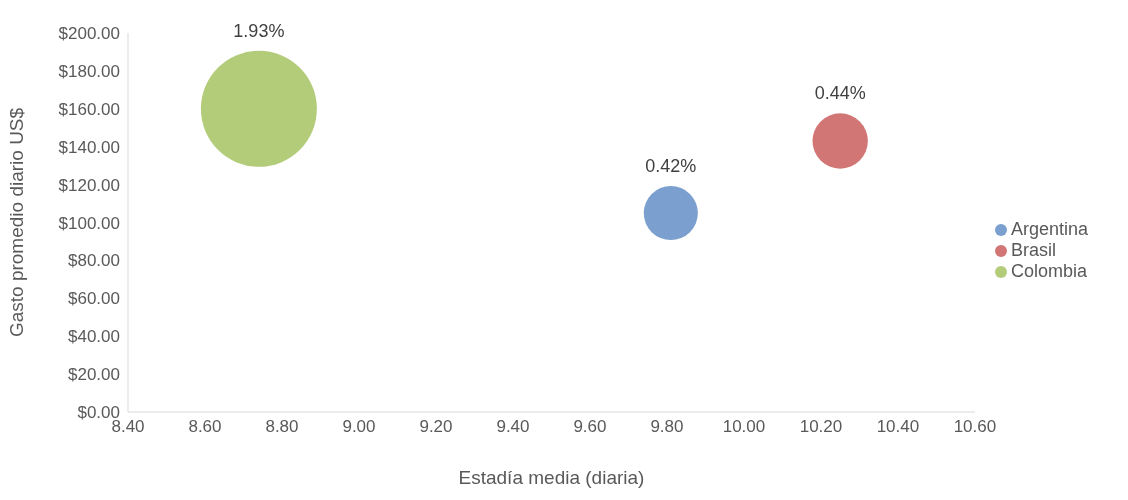 The height and width of the screenshot is (500, 1128). I want to click on x-tick-label: 10.60, so click(975, 427).